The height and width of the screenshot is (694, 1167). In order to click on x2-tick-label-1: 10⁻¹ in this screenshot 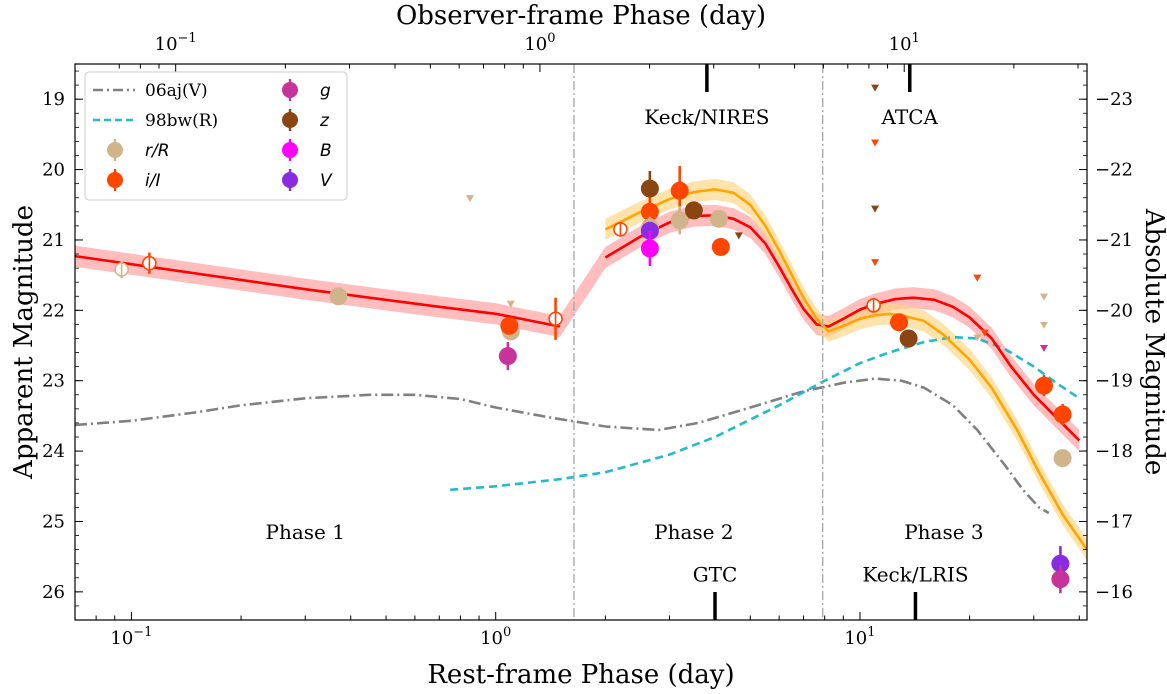, I will do `click(176, 43)`.